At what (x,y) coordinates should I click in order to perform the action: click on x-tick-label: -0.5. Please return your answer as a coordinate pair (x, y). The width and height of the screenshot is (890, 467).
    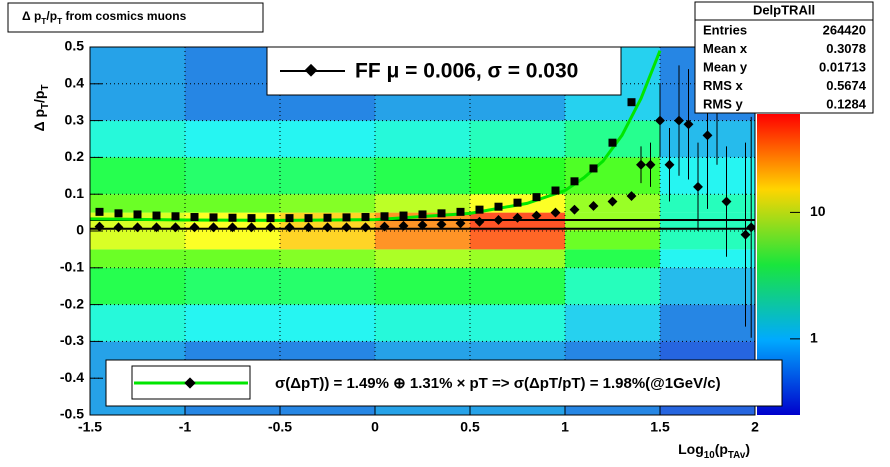
    Looking at the image, I should click on (280, 427).